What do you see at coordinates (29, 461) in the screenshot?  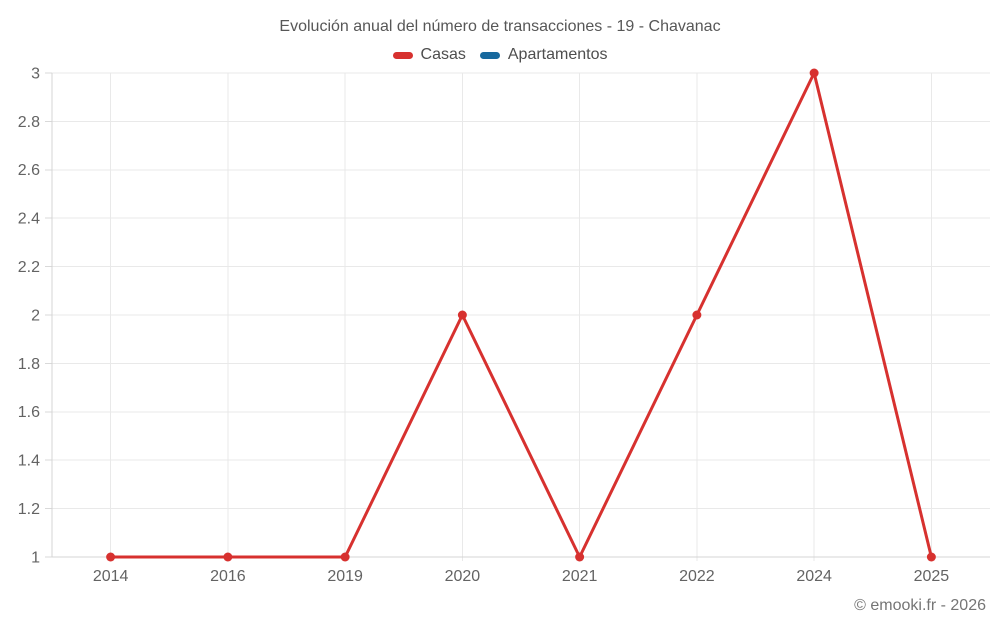 I see `y-tick-label: 1.4` at bounding box center [29, 461].